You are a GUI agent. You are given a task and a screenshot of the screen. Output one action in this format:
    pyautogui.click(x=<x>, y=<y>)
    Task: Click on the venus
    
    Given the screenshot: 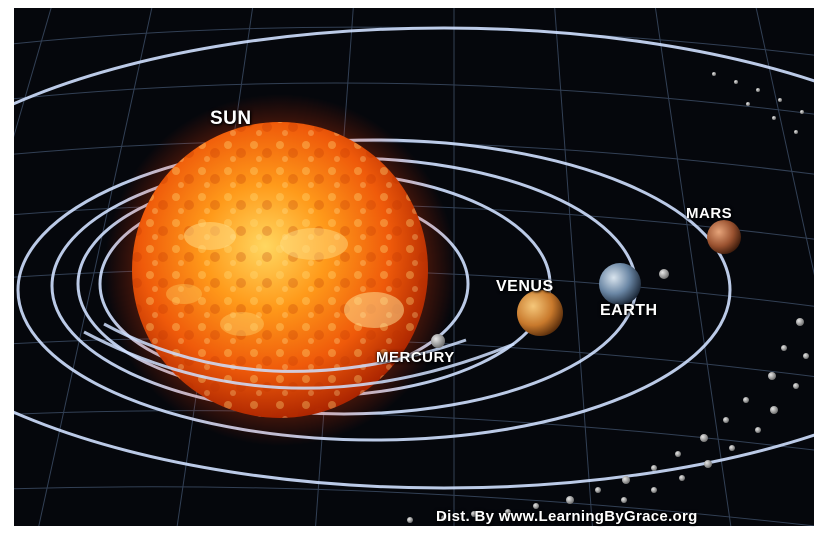 What is the action you would take?
    pyautogui.click(x=540, y=313)
    